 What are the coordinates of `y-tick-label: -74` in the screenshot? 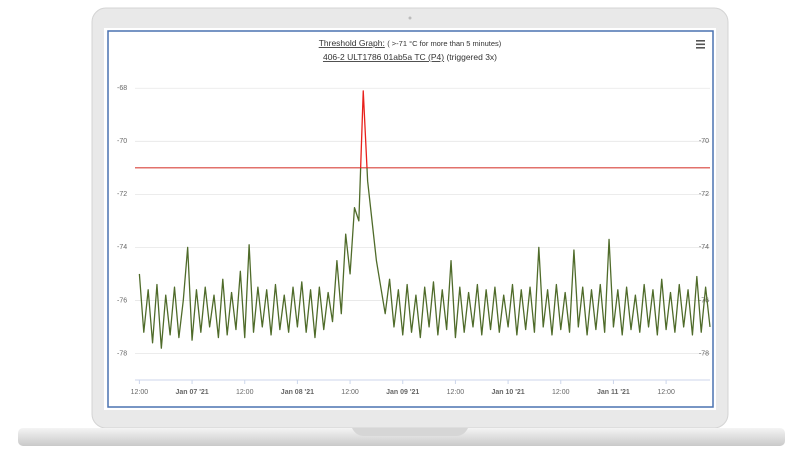 It's located at (122, 247).